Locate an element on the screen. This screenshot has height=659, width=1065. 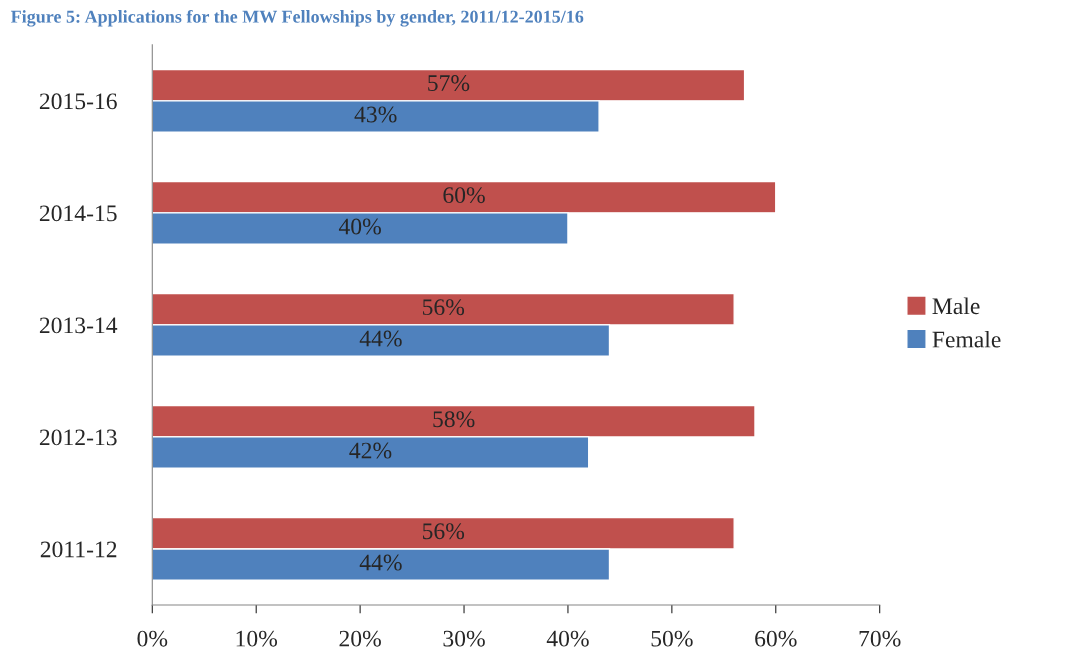
data-label: 58% is located at coordinates (454, 419).